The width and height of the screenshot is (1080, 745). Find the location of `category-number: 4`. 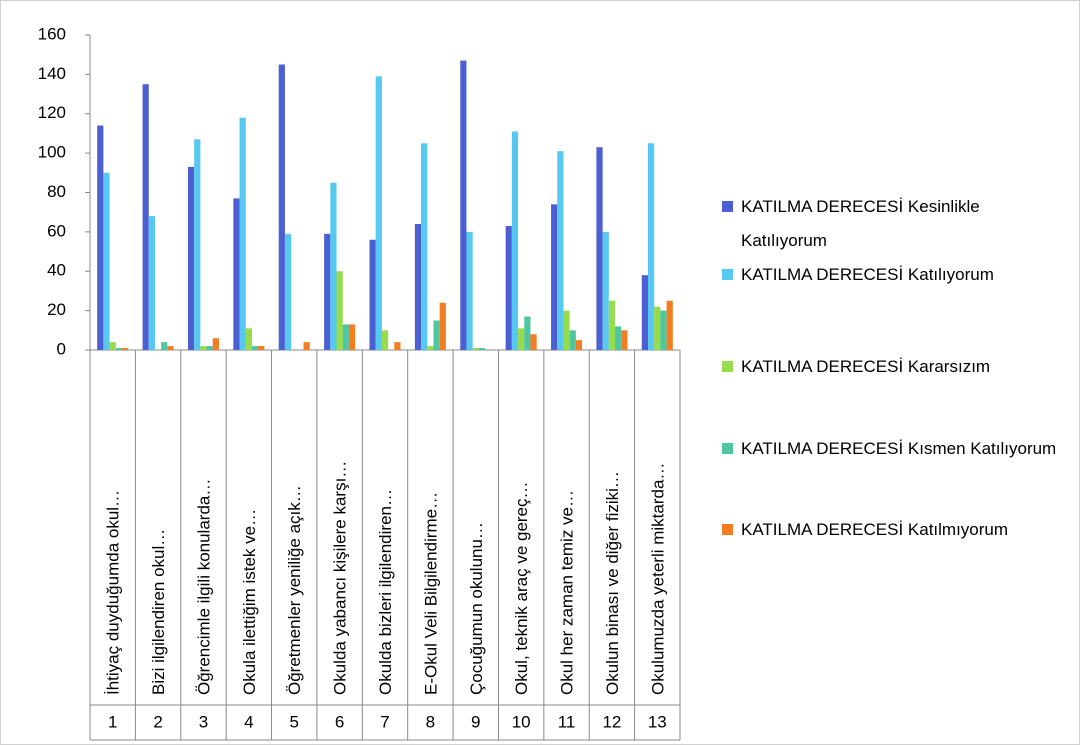

category-number: 4 is located at coordinates (248, 721).